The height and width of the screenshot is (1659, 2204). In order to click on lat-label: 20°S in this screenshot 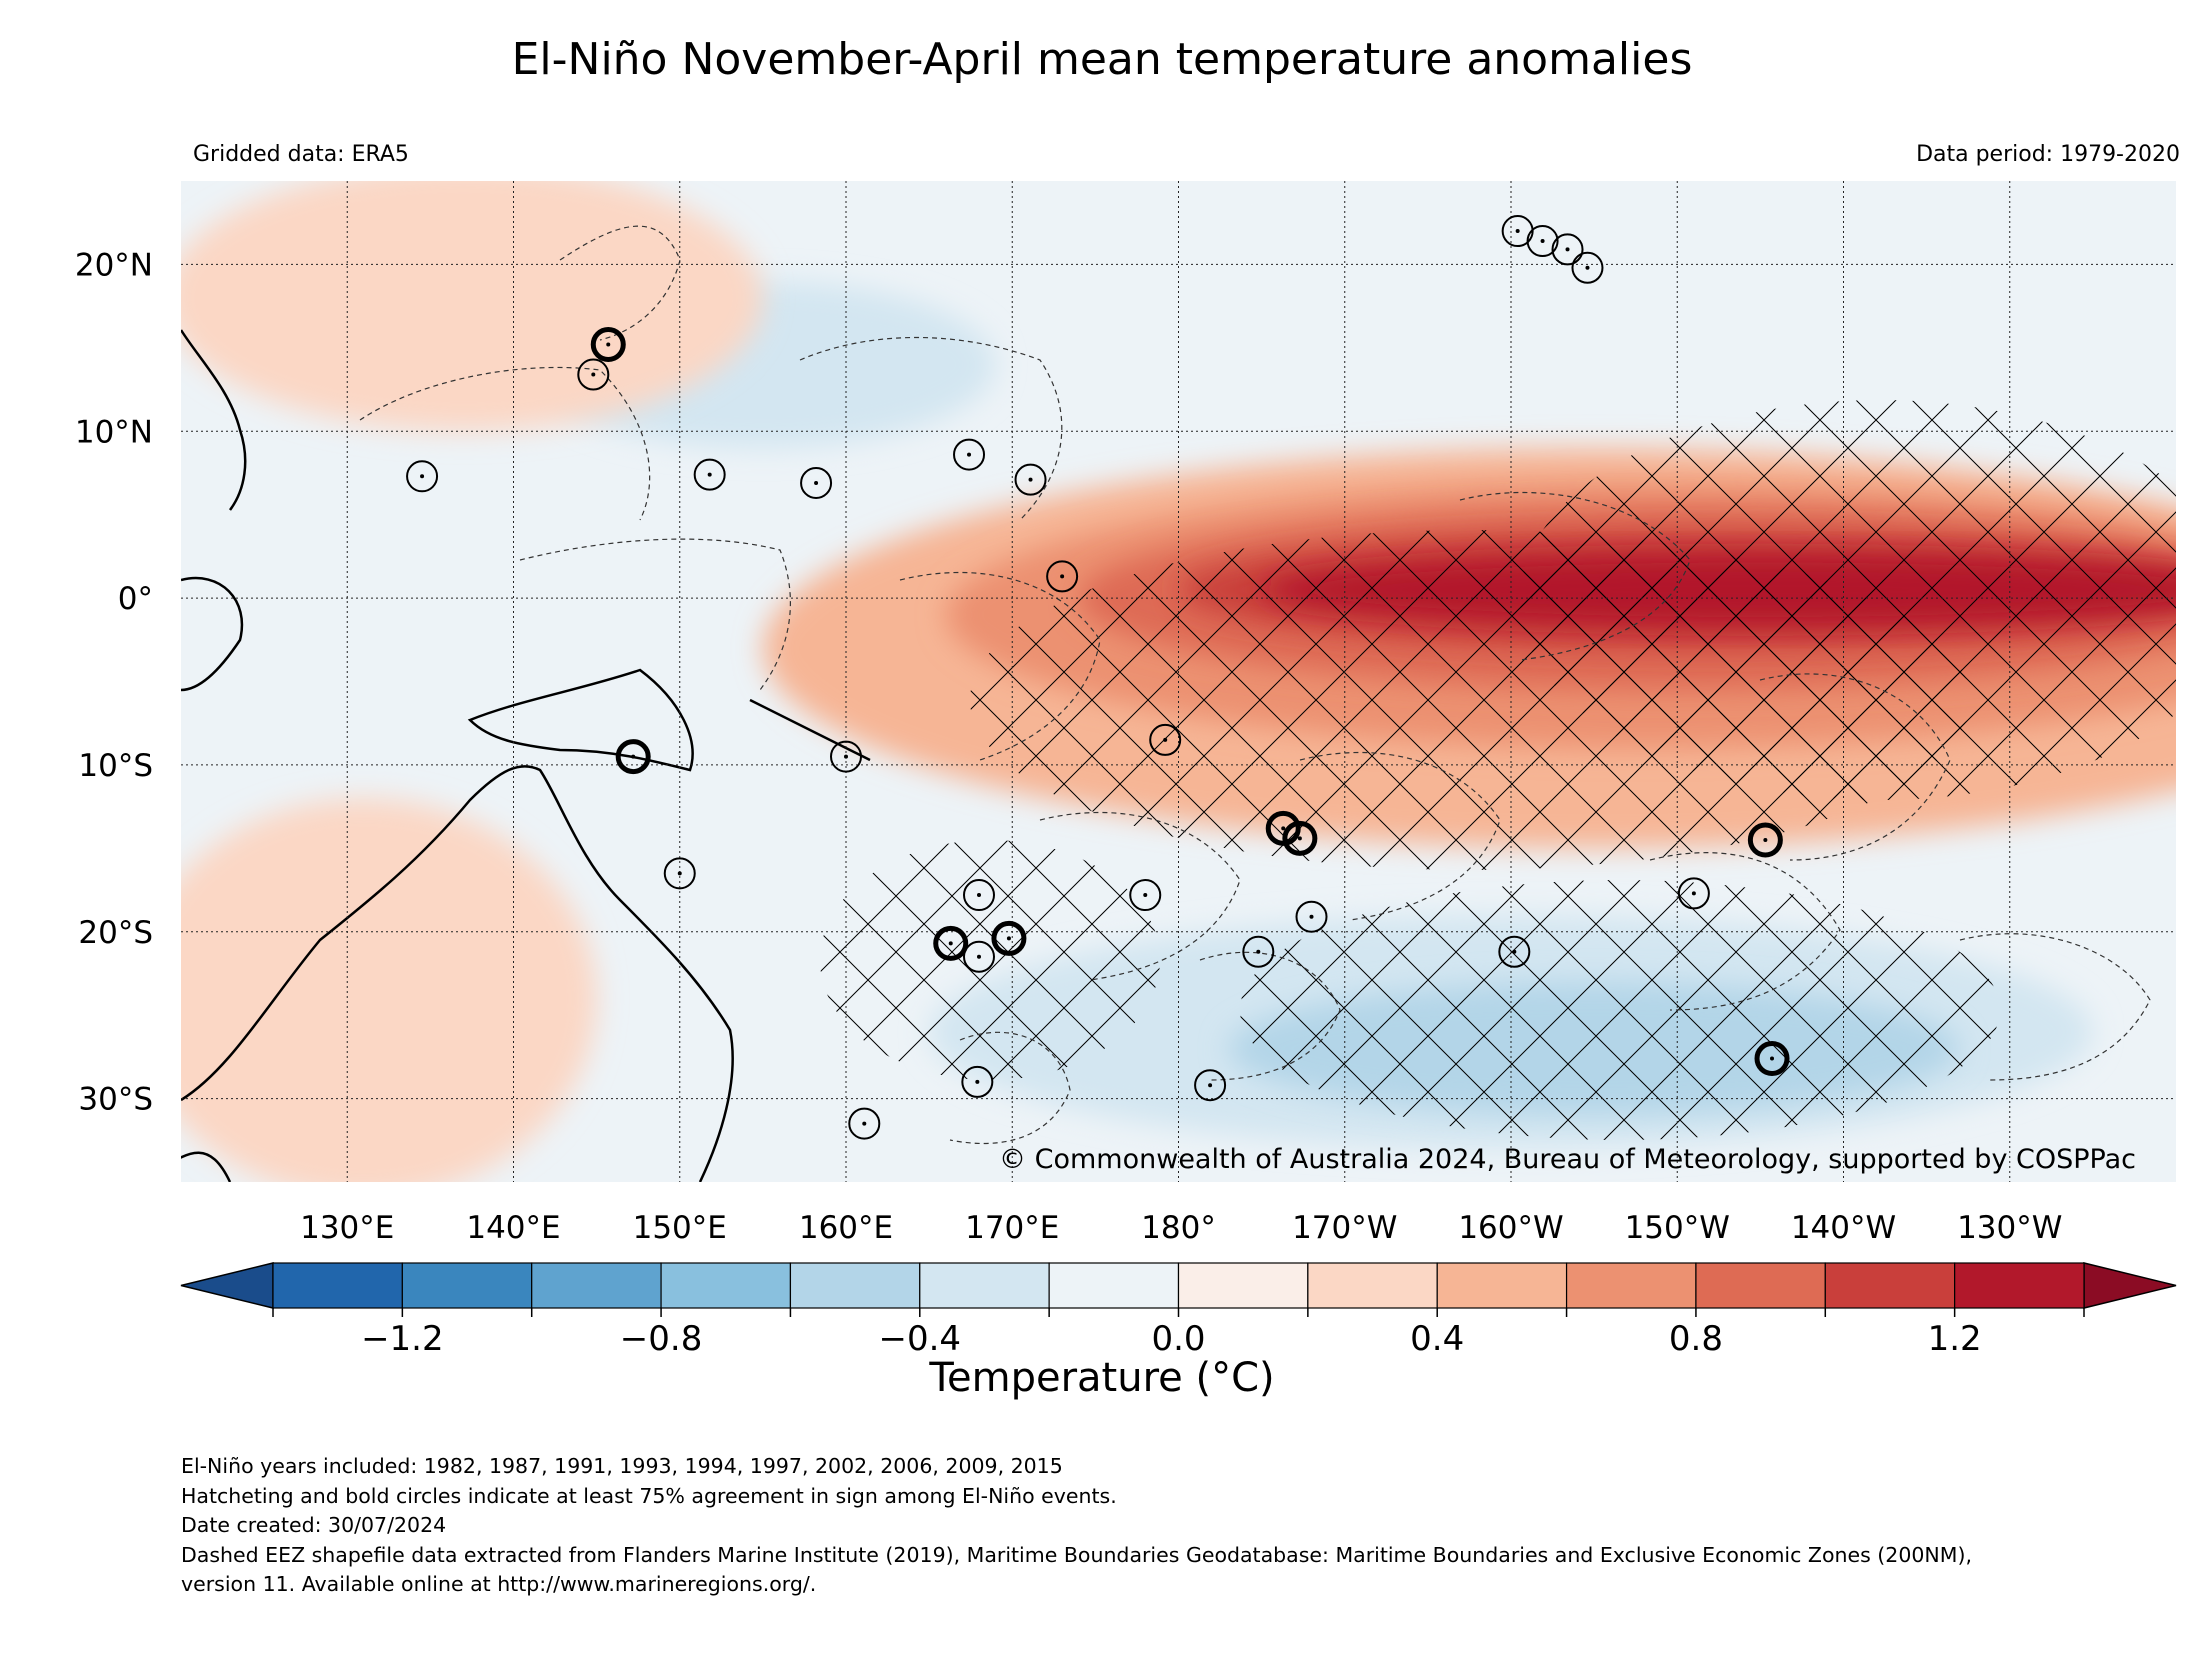, I will do `click(115, 933)`.